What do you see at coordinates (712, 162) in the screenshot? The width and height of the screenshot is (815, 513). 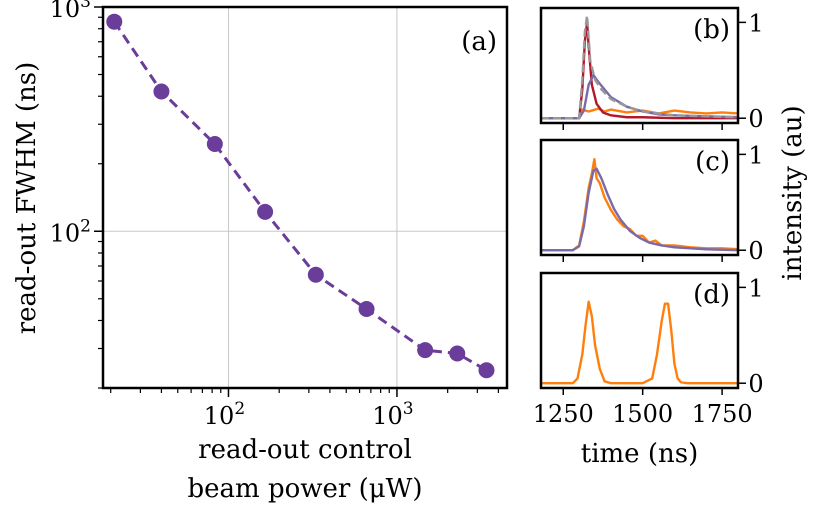 I see `panel-label: (c)` at bounding box center [712, 162].